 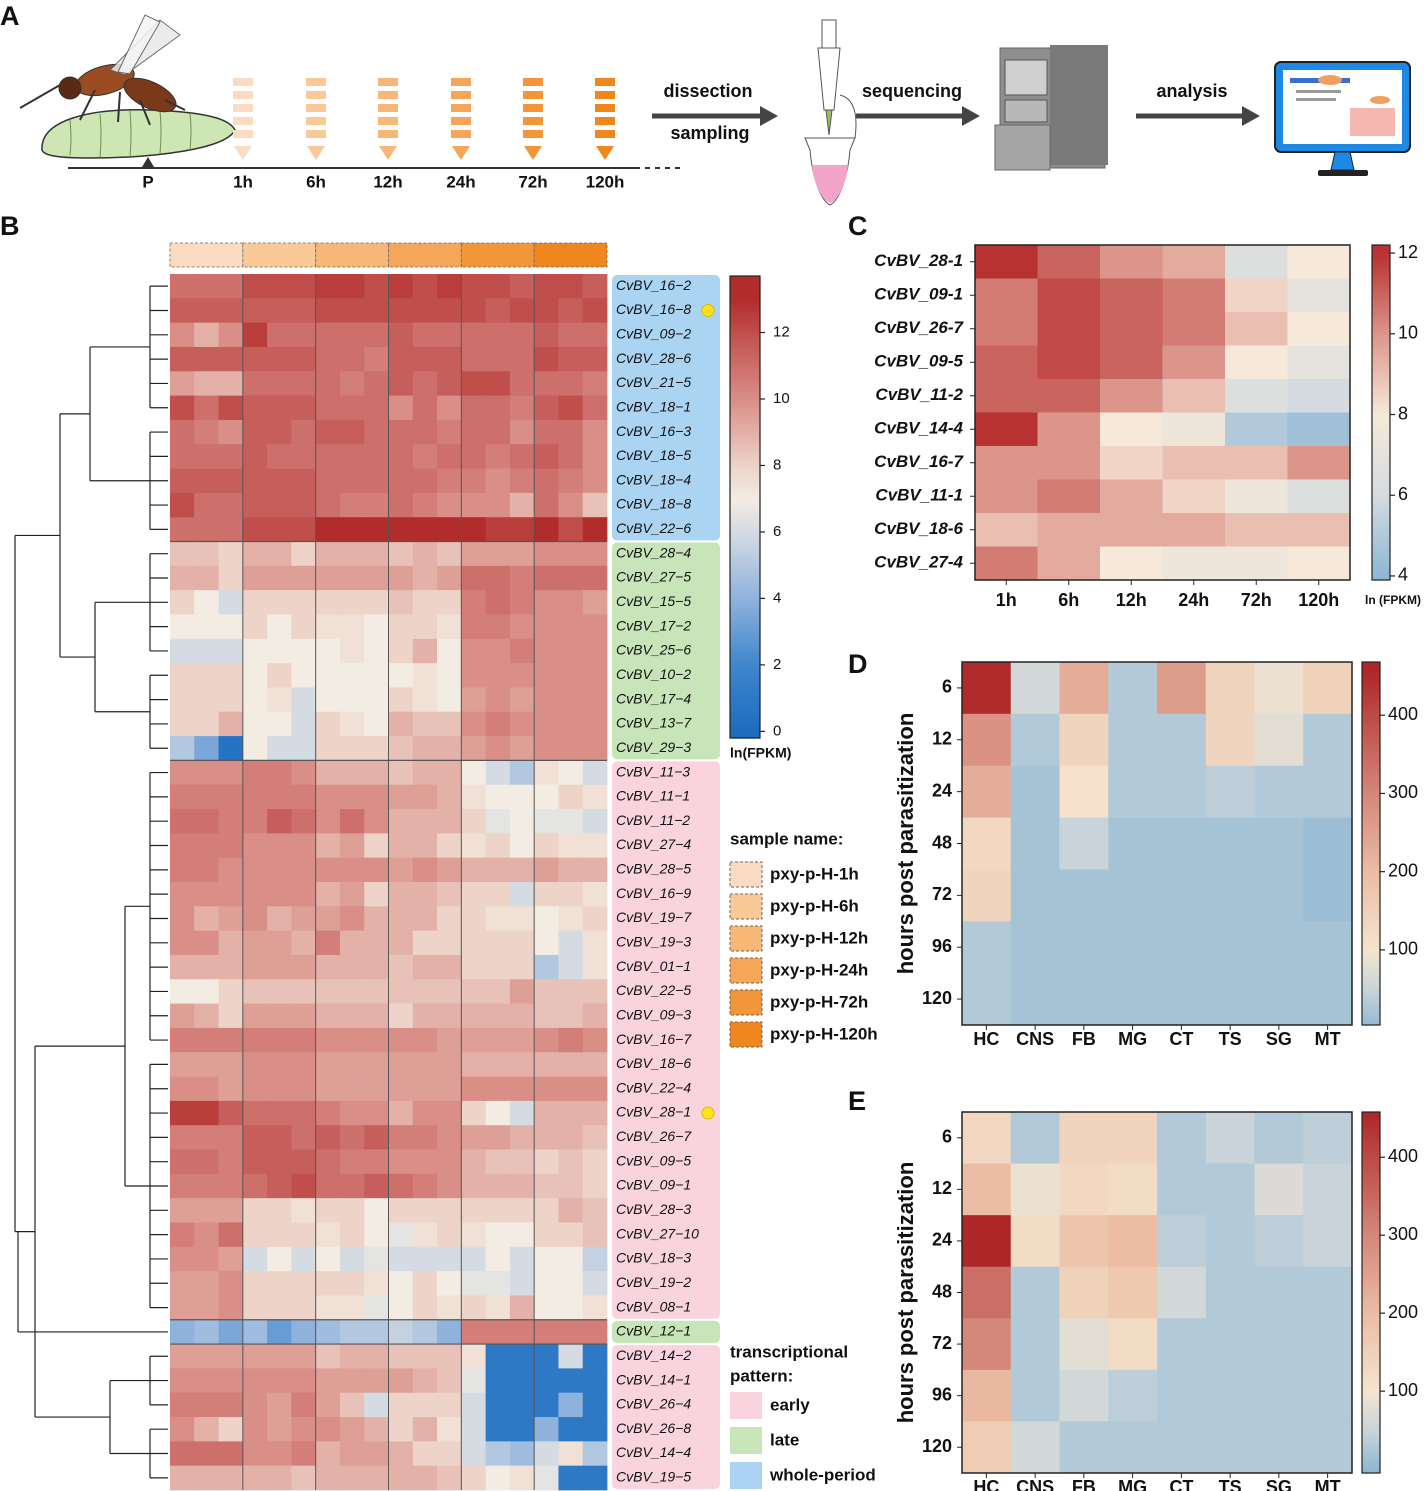 What do you see at coordinates (653, 1209) in the screenshot?
I see `gene-label: CvBV_28−3` at bounding box center [653, 1209].